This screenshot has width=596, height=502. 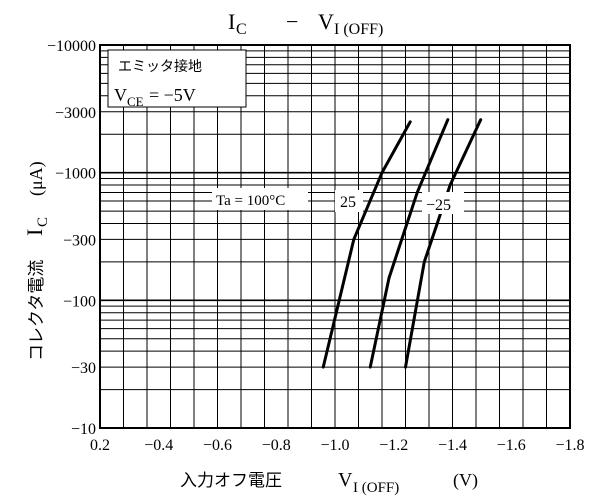 What do you see at coordinates (100, 445) in the screenshot?
I see `x-tick-label: 0.2` at bounding box center [100, 445].